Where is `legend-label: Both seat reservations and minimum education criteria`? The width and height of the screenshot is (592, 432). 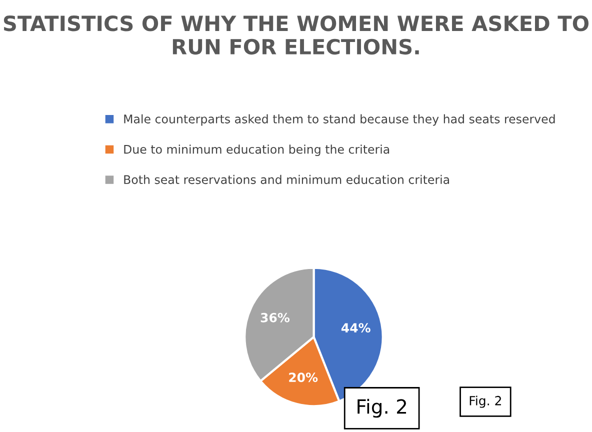 legend-label: Both seat reservations and minimum education criteria is located at coordinates (287, 179).